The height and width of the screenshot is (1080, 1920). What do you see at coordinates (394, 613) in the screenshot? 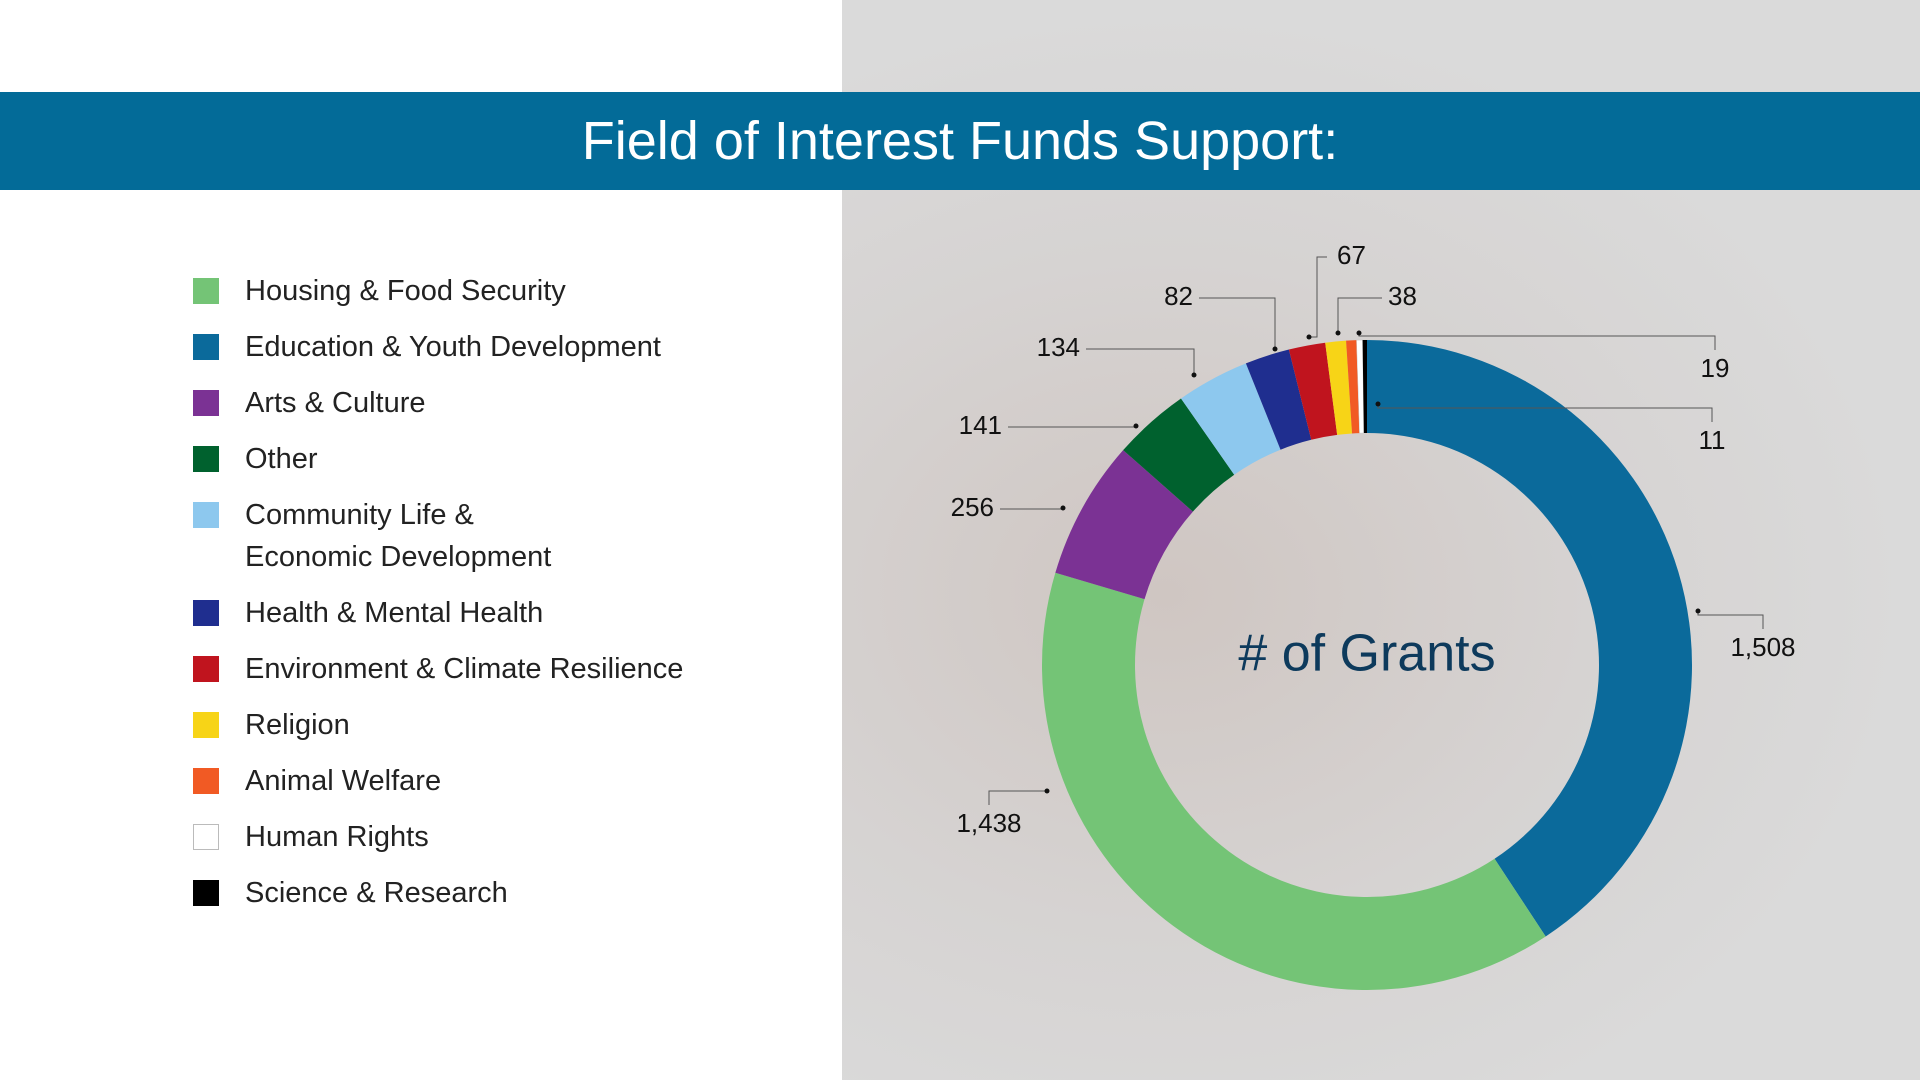
I see `legend-label: Health & Mental Health` at bounding box center [394, 613].